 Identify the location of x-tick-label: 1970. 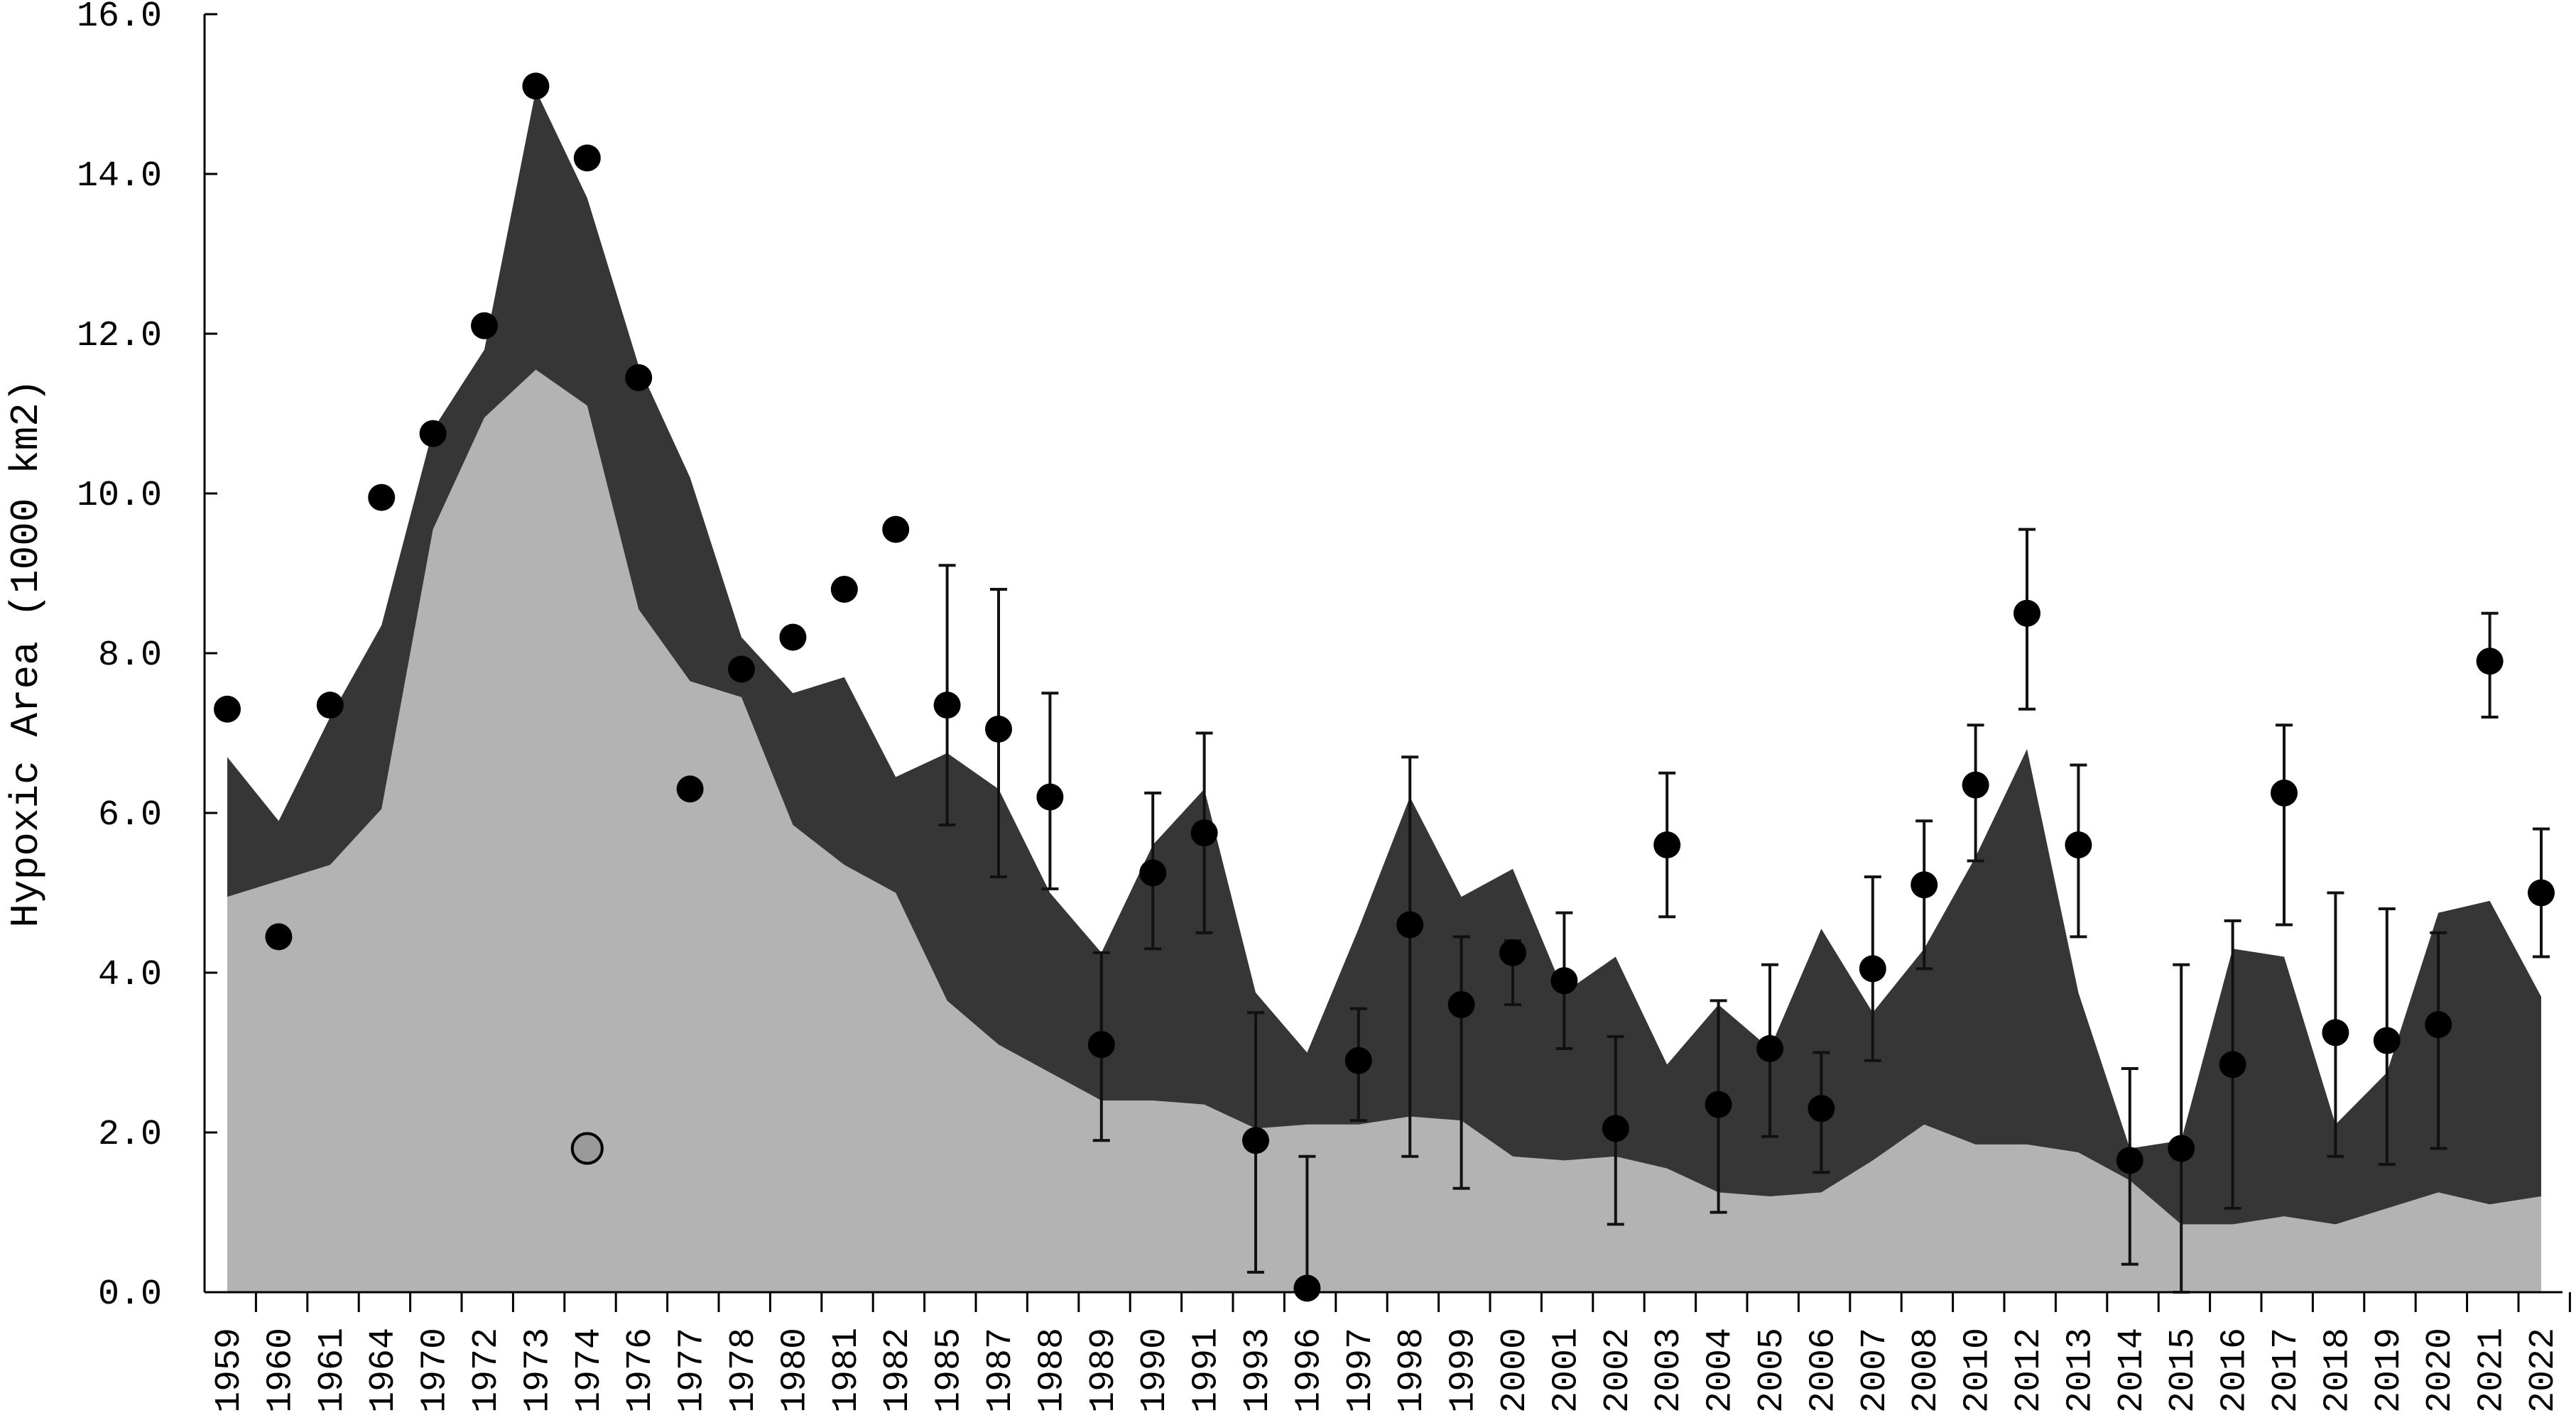
(435, 1370).